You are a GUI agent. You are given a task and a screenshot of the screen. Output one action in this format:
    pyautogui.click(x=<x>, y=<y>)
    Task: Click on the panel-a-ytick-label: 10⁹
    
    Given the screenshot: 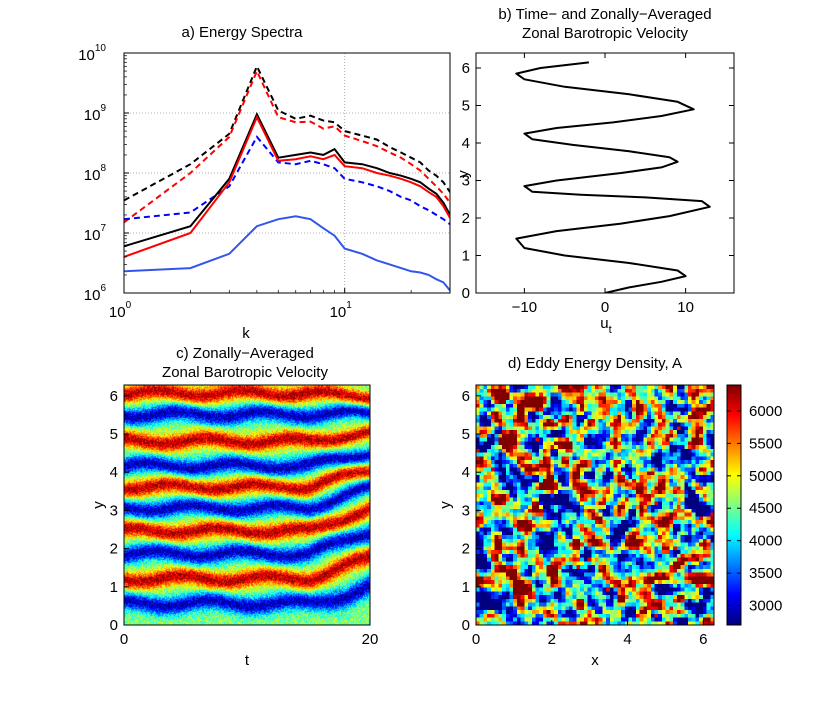 What is the action you would take?
    pyautogui.click(x=95, y=113)
    